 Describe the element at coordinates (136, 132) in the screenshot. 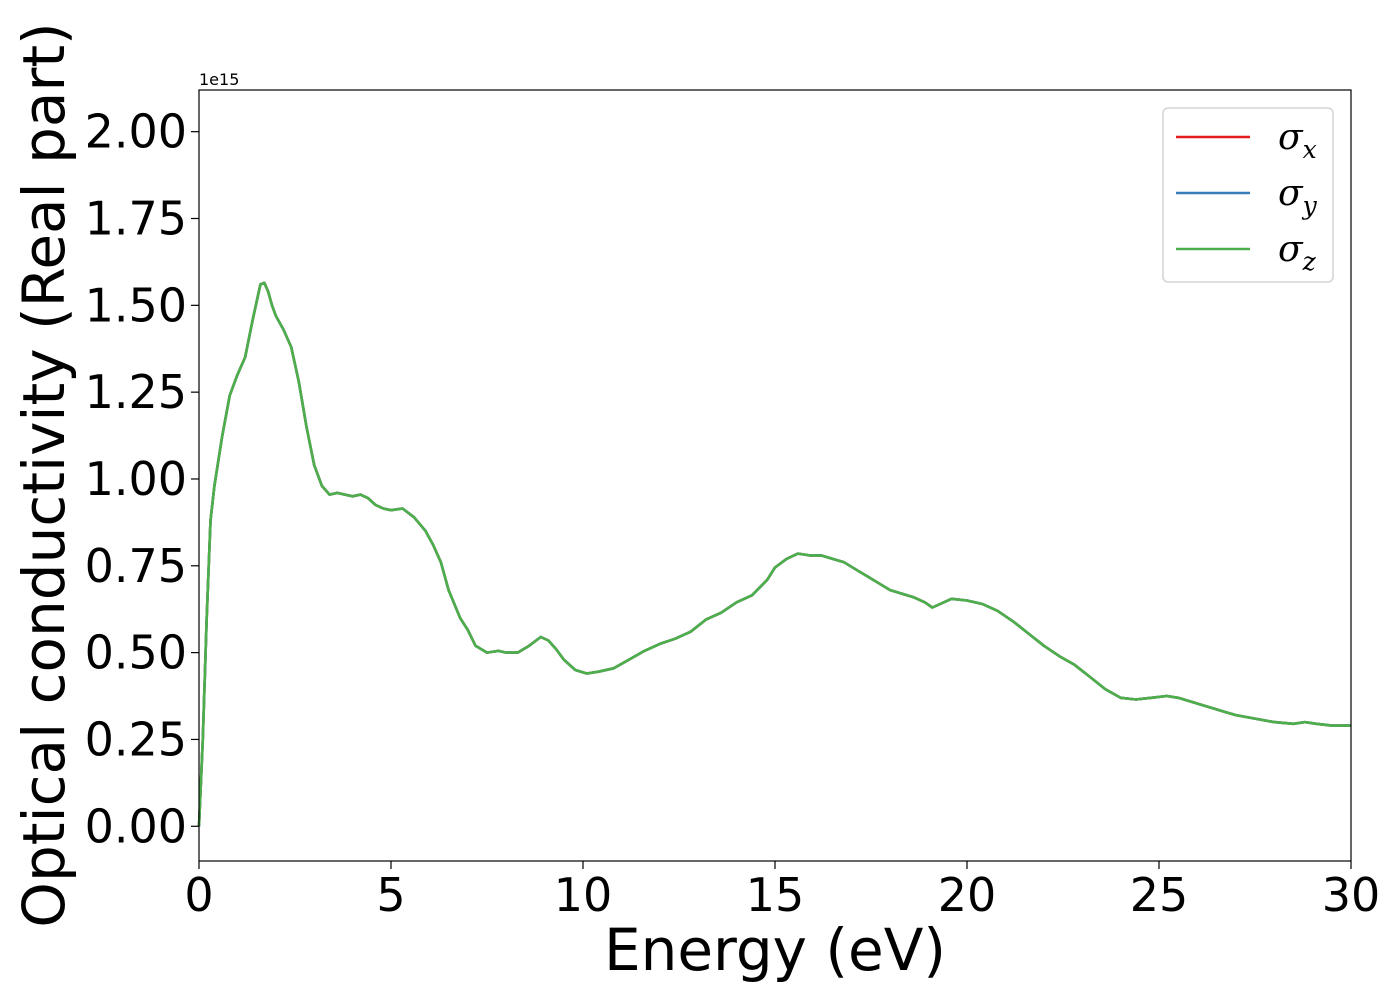

I see `y-tick-label: 2.00` at that location.